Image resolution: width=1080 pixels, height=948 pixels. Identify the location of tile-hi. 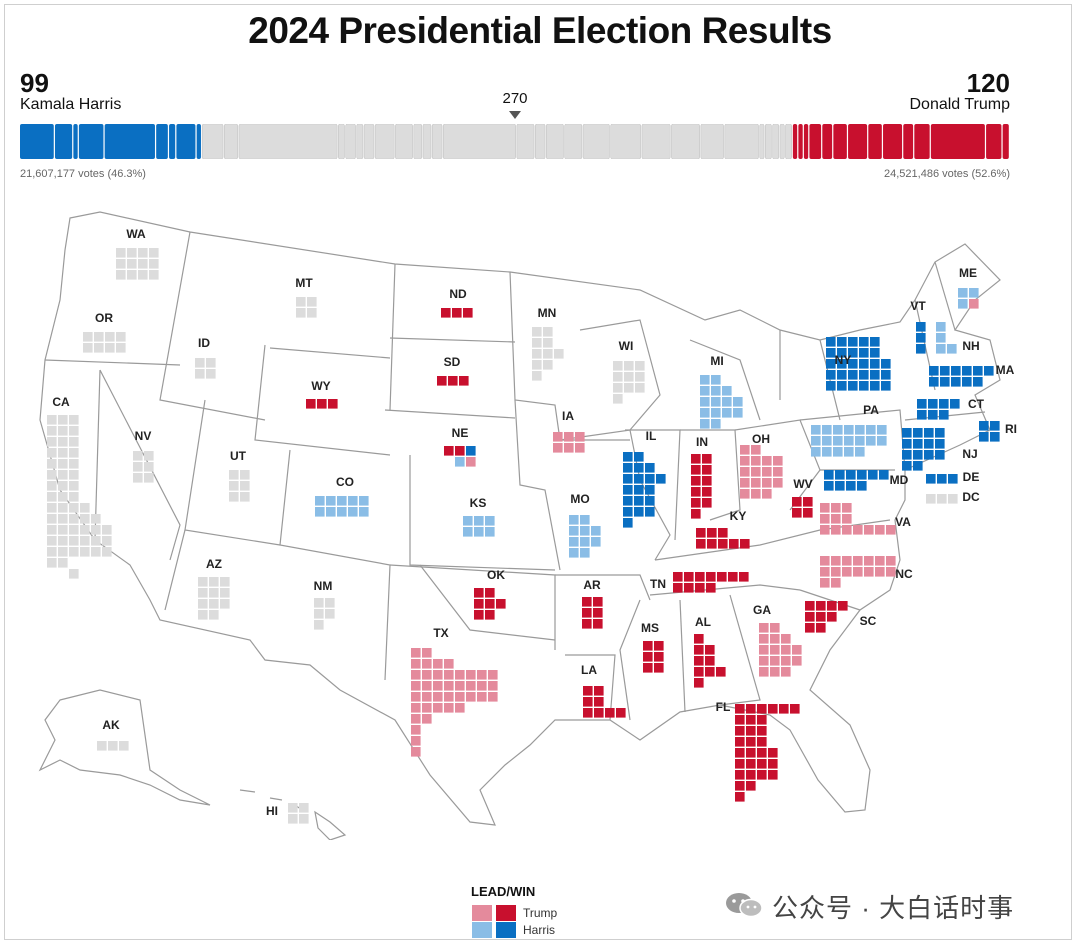
(304, 819).